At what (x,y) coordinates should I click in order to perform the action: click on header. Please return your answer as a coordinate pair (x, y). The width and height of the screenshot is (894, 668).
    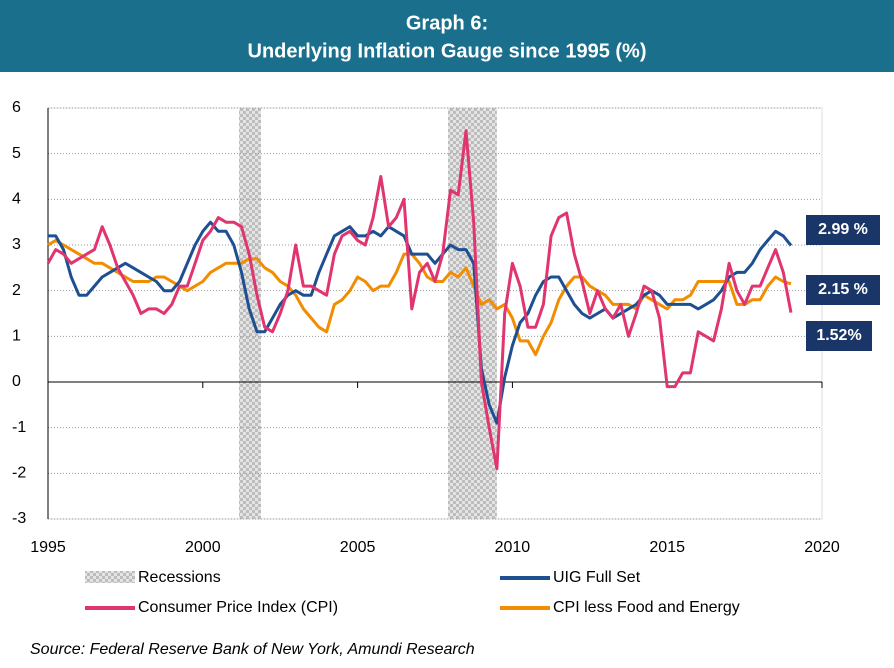
    Looking at the image, I should click on (447, 36).